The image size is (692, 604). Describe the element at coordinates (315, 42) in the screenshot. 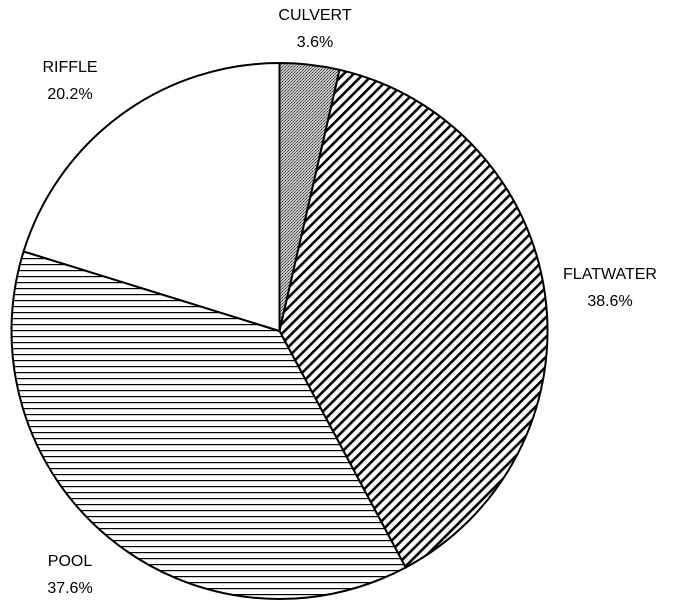

I see `slice-value-label: 3.6%` at that location.